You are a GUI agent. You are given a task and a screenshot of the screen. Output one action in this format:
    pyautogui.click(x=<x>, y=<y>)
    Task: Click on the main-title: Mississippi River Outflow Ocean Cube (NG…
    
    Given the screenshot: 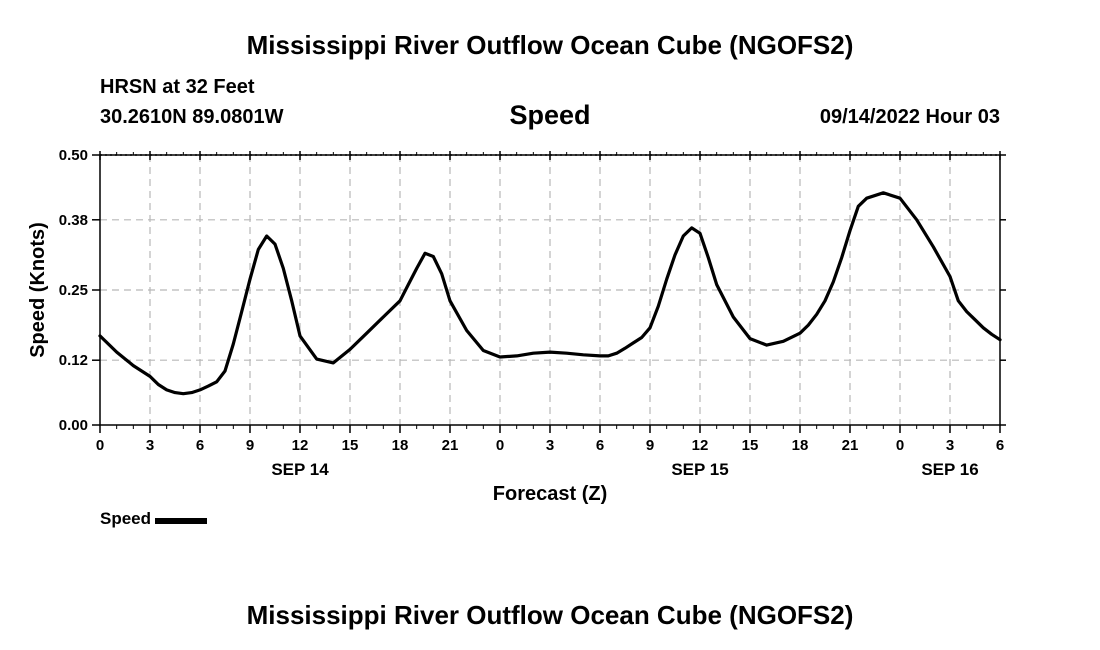 What is the action you would take?
    pyautogui.click(x=550, y=45)
    